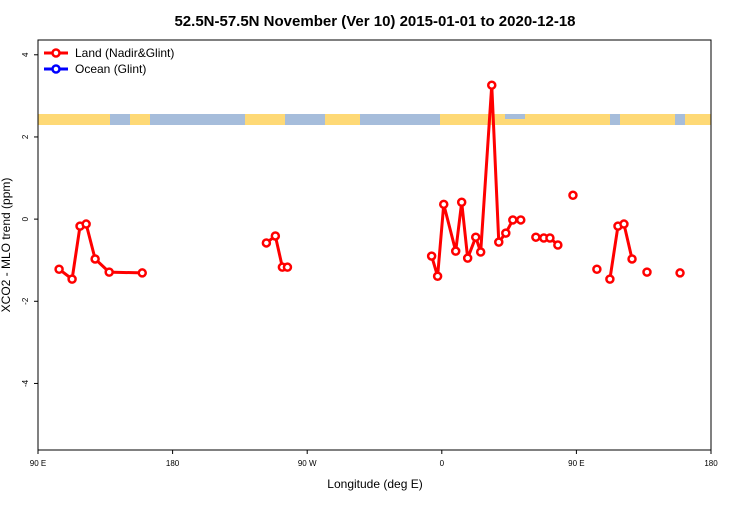  I want to click on land-mask-strip, so click(374, 119).